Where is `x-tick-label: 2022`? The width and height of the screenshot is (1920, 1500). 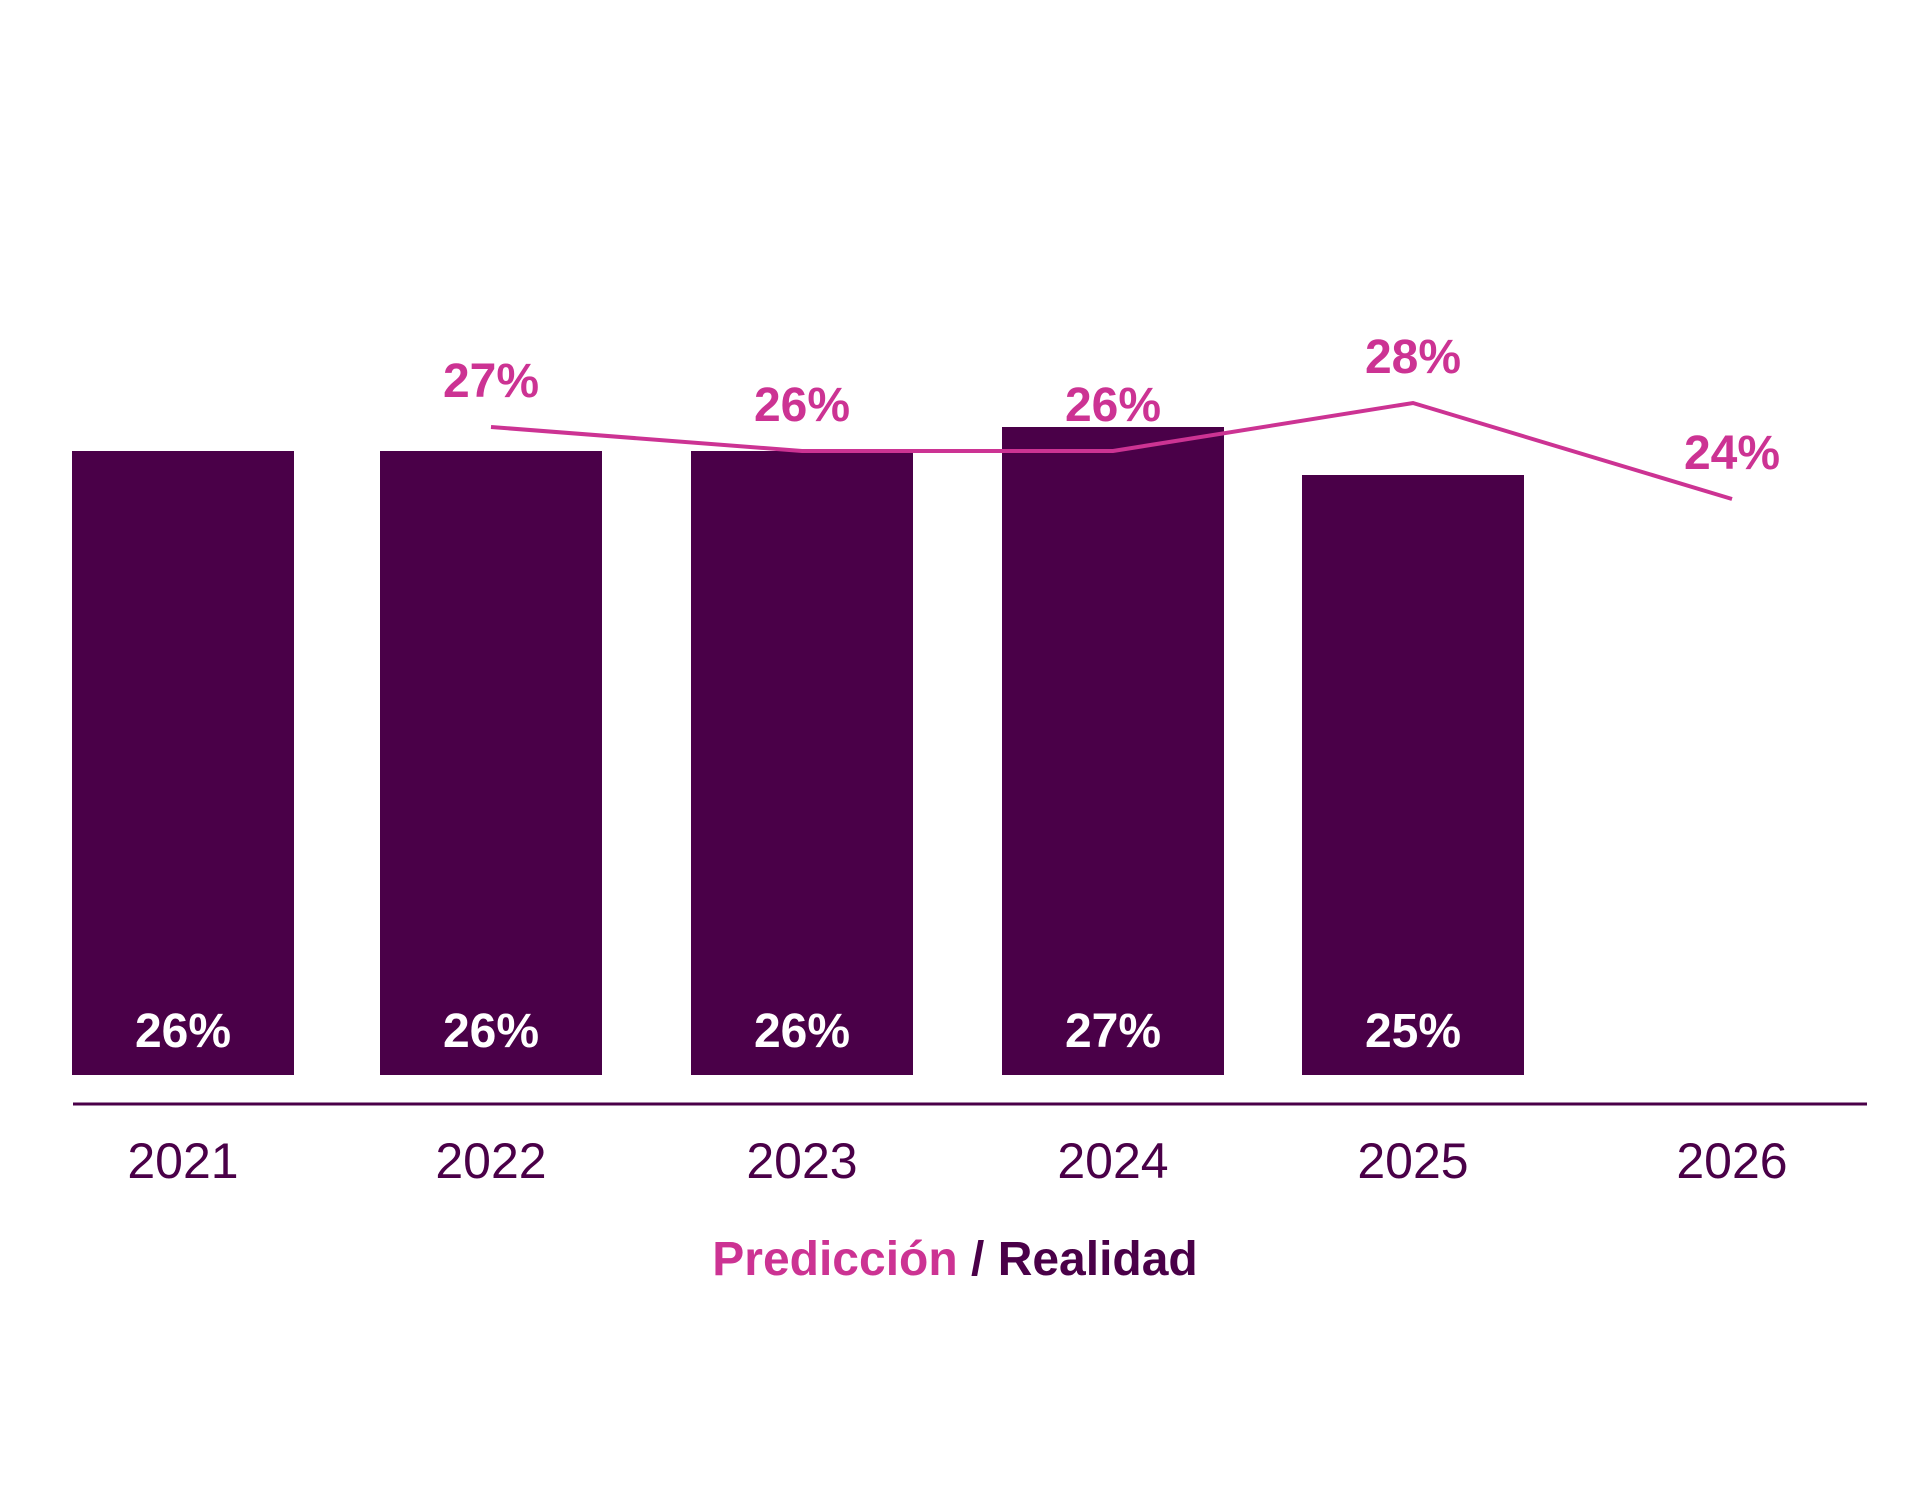
x-tick-label: 2022 is located at coordinates (490, 1161).